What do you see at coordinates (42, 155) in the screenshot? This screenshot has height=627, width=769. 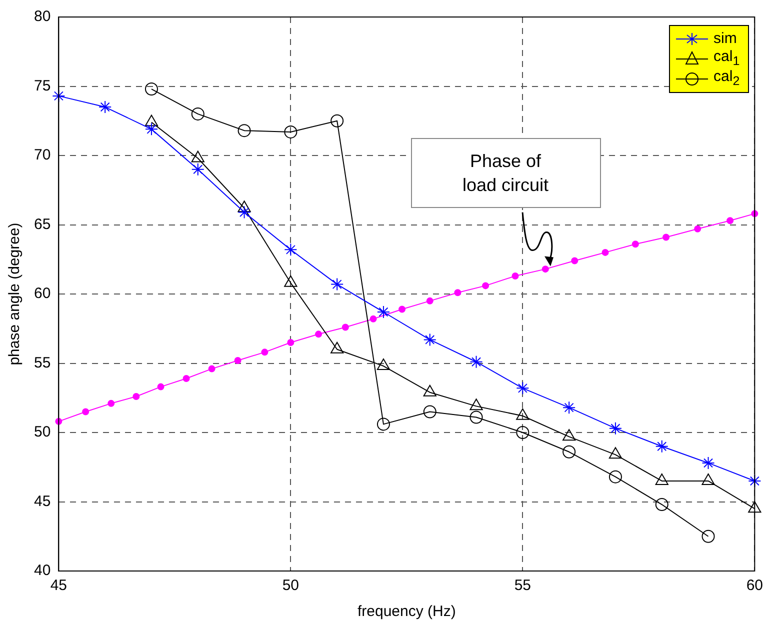 I see `y-tick-label: 70` at bounding box center [42, 155].